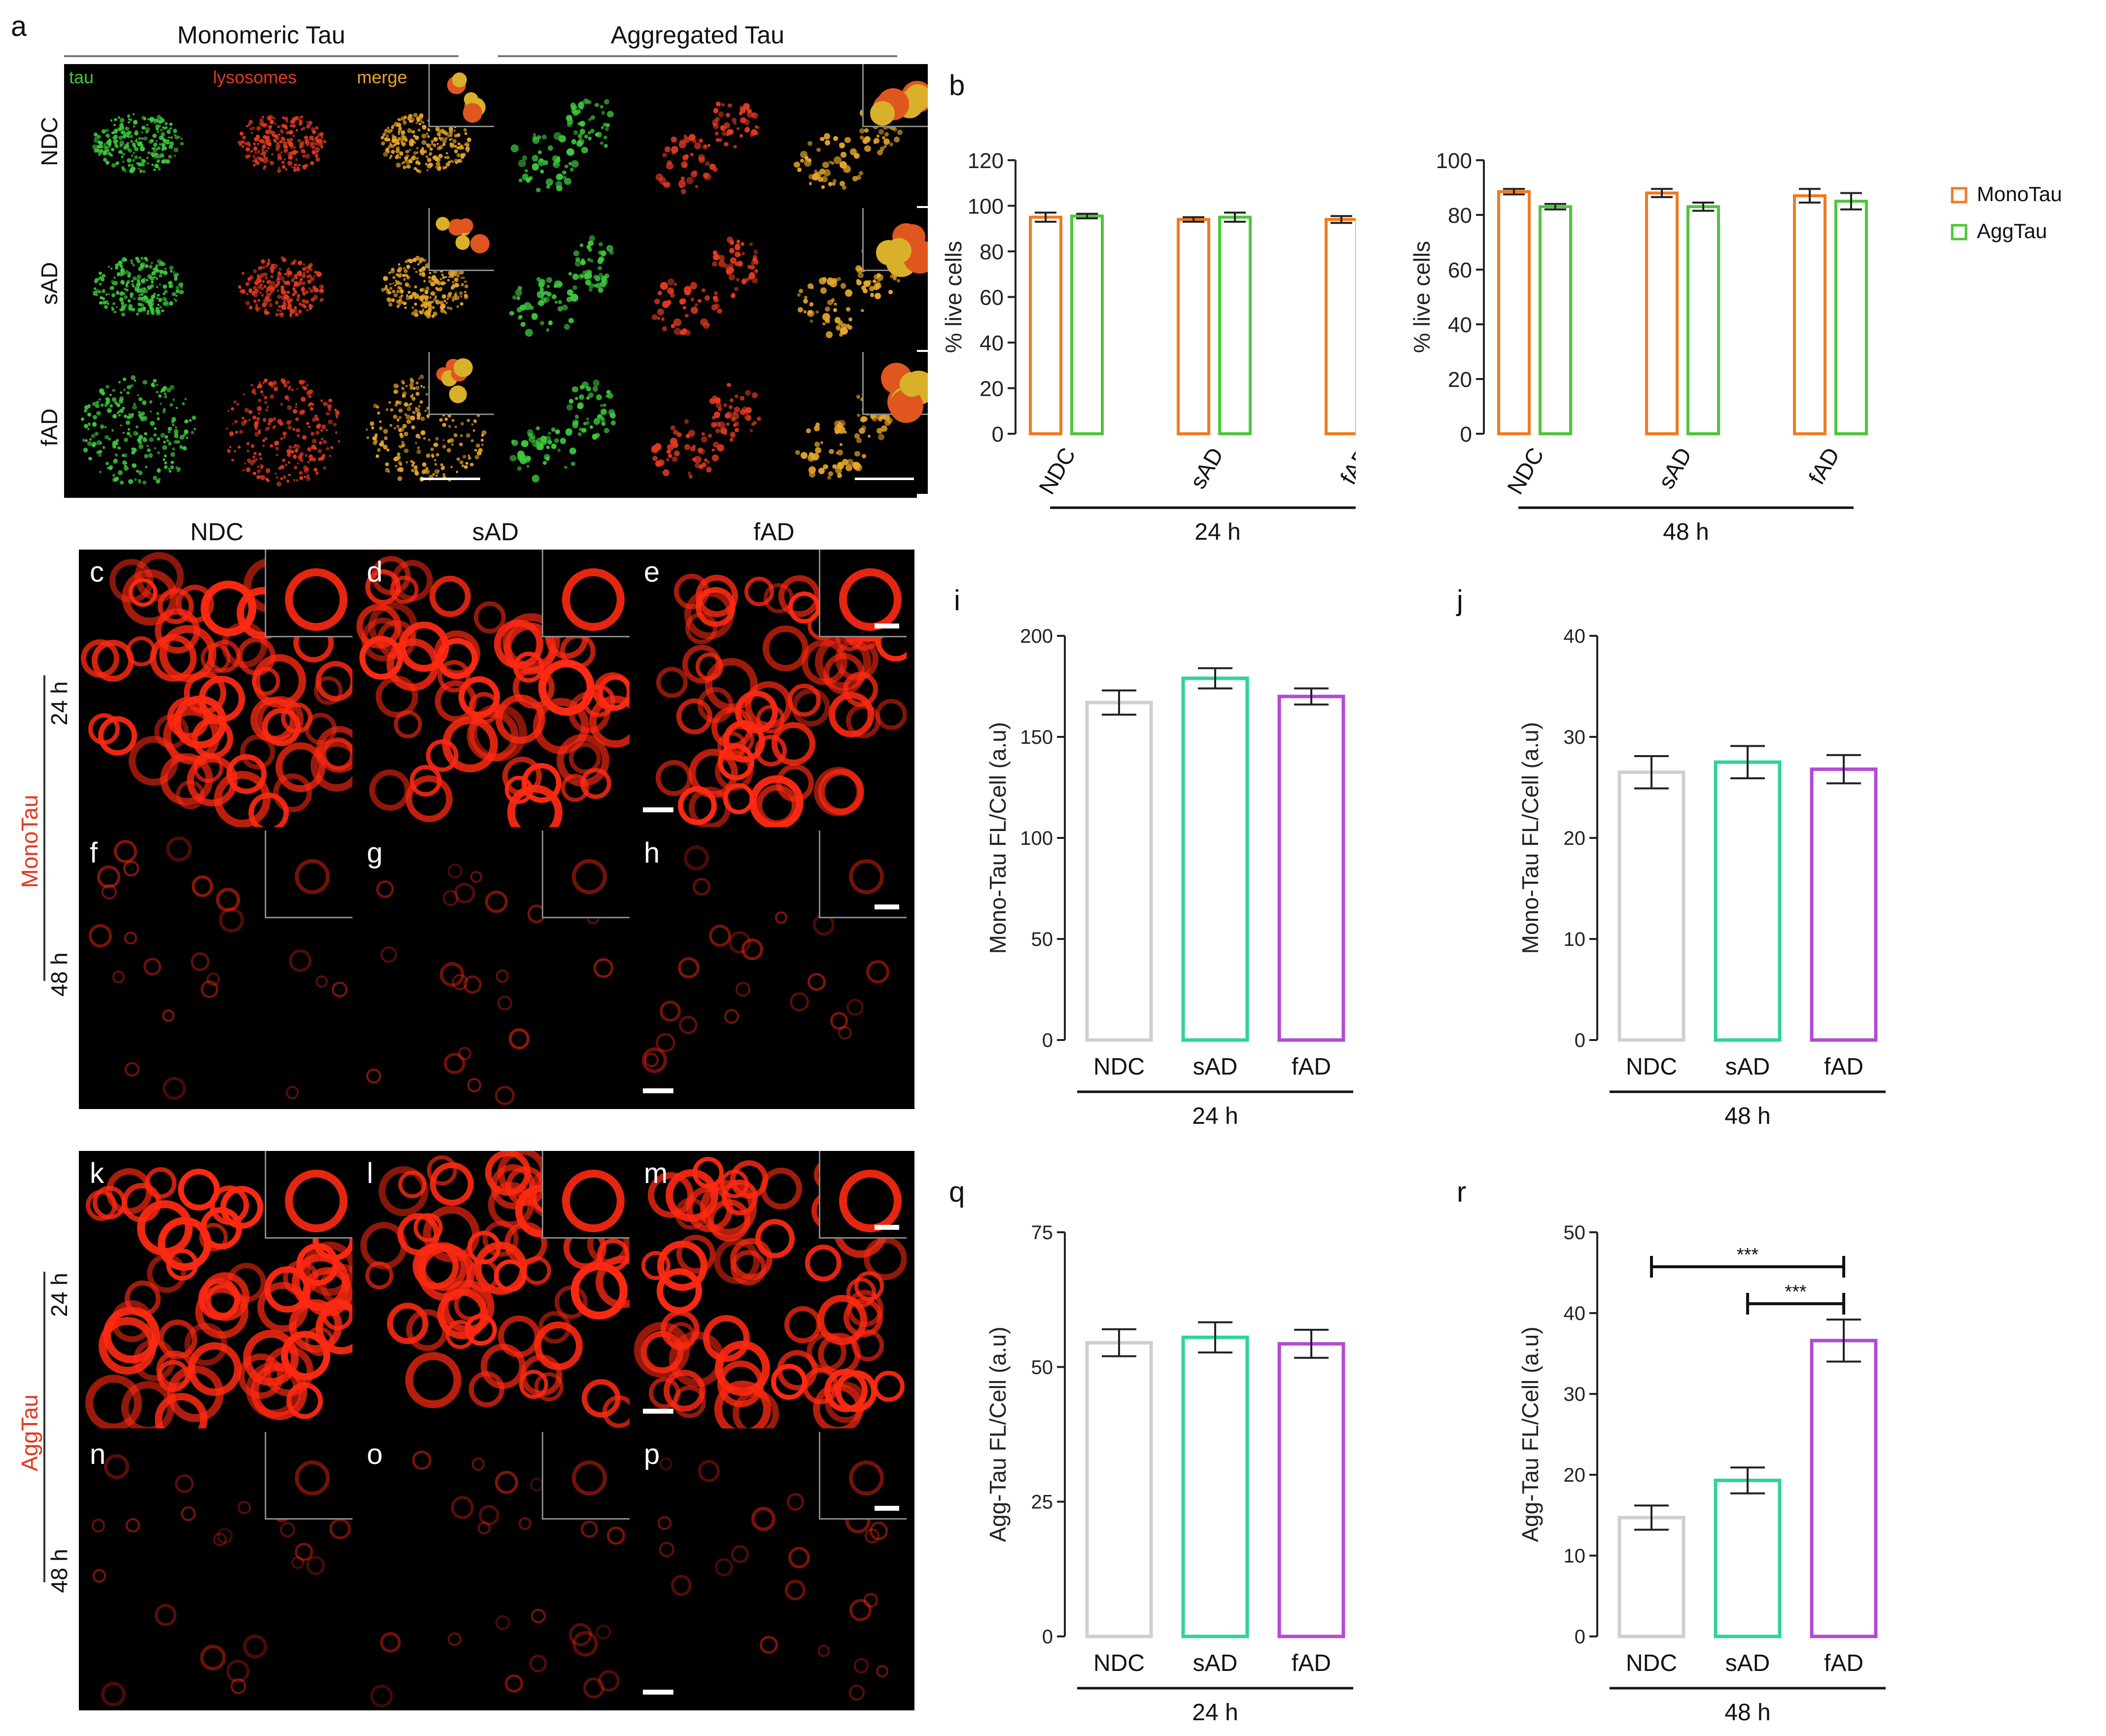 Image resolution: width=2106 pixels, height=1736 pixels. Describe the element at coordinates (1575, 1394) in the screenshot. I see `y-tick-label: 30` at that location.